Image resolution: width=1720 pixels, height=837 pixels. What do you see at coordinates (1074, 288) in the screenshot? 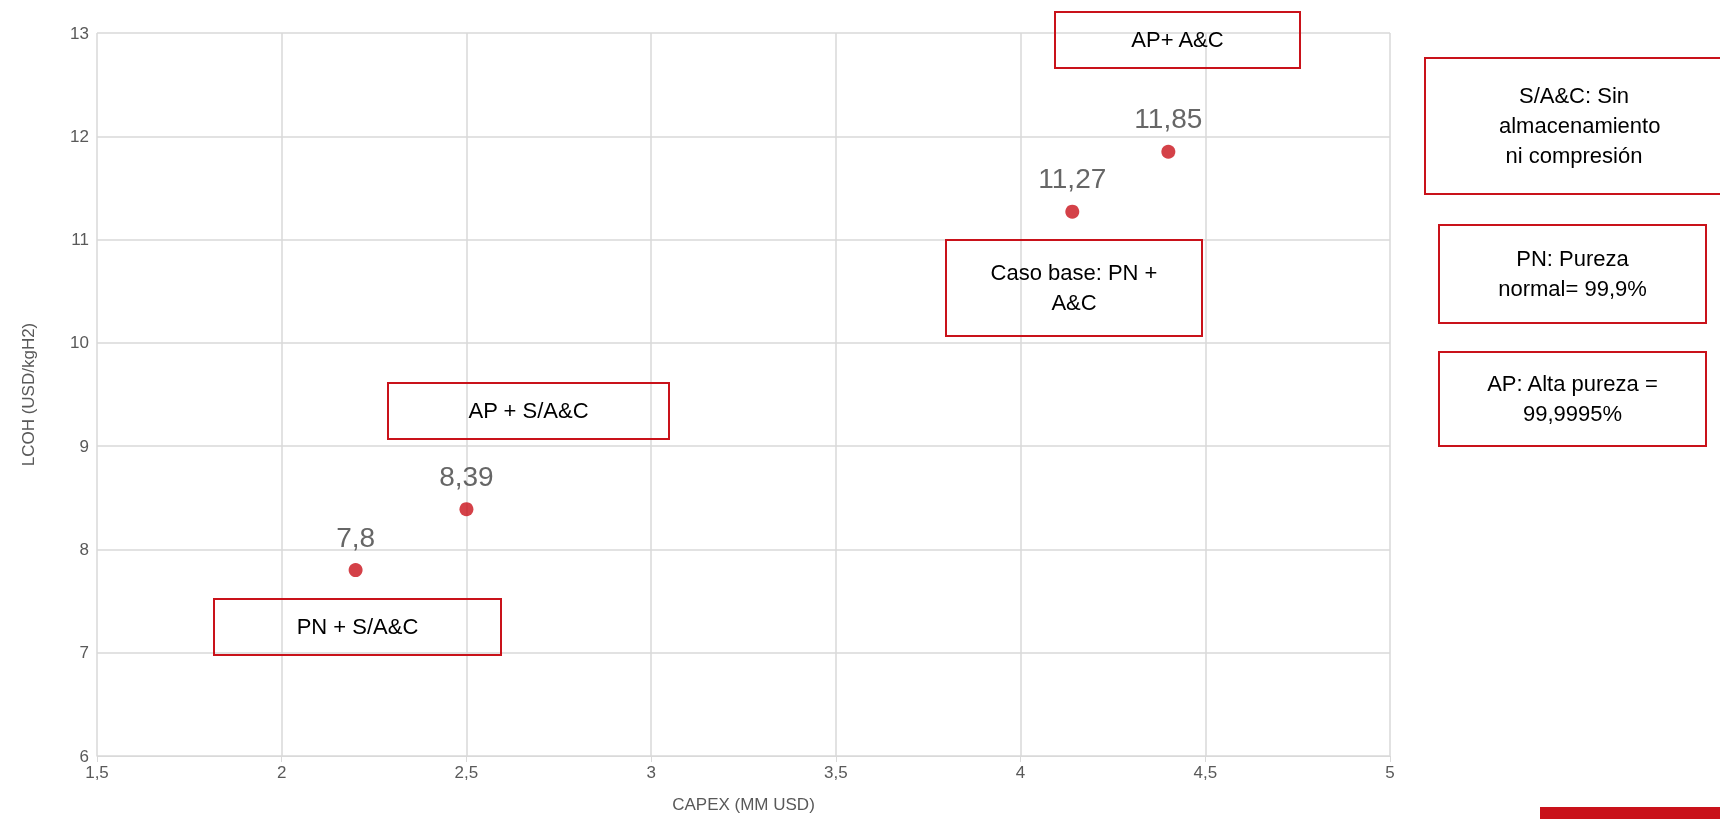
I see `annotation: Caso base: PN + A&C` at bounding box center [1074, 288].